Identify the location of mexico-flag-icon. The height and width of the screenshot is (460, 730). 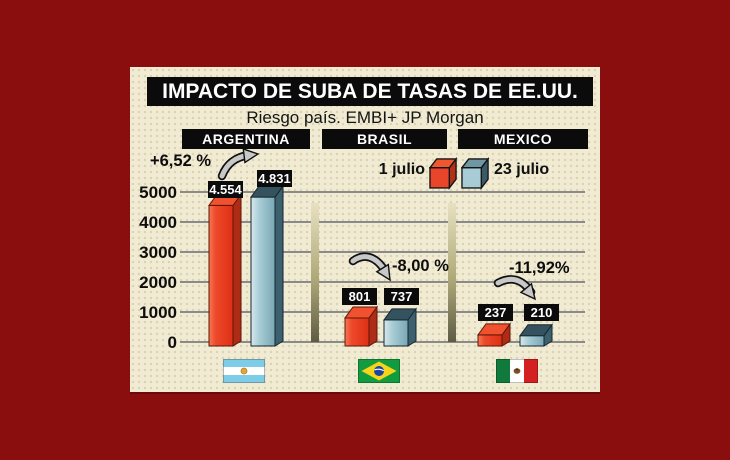
(517, 371).